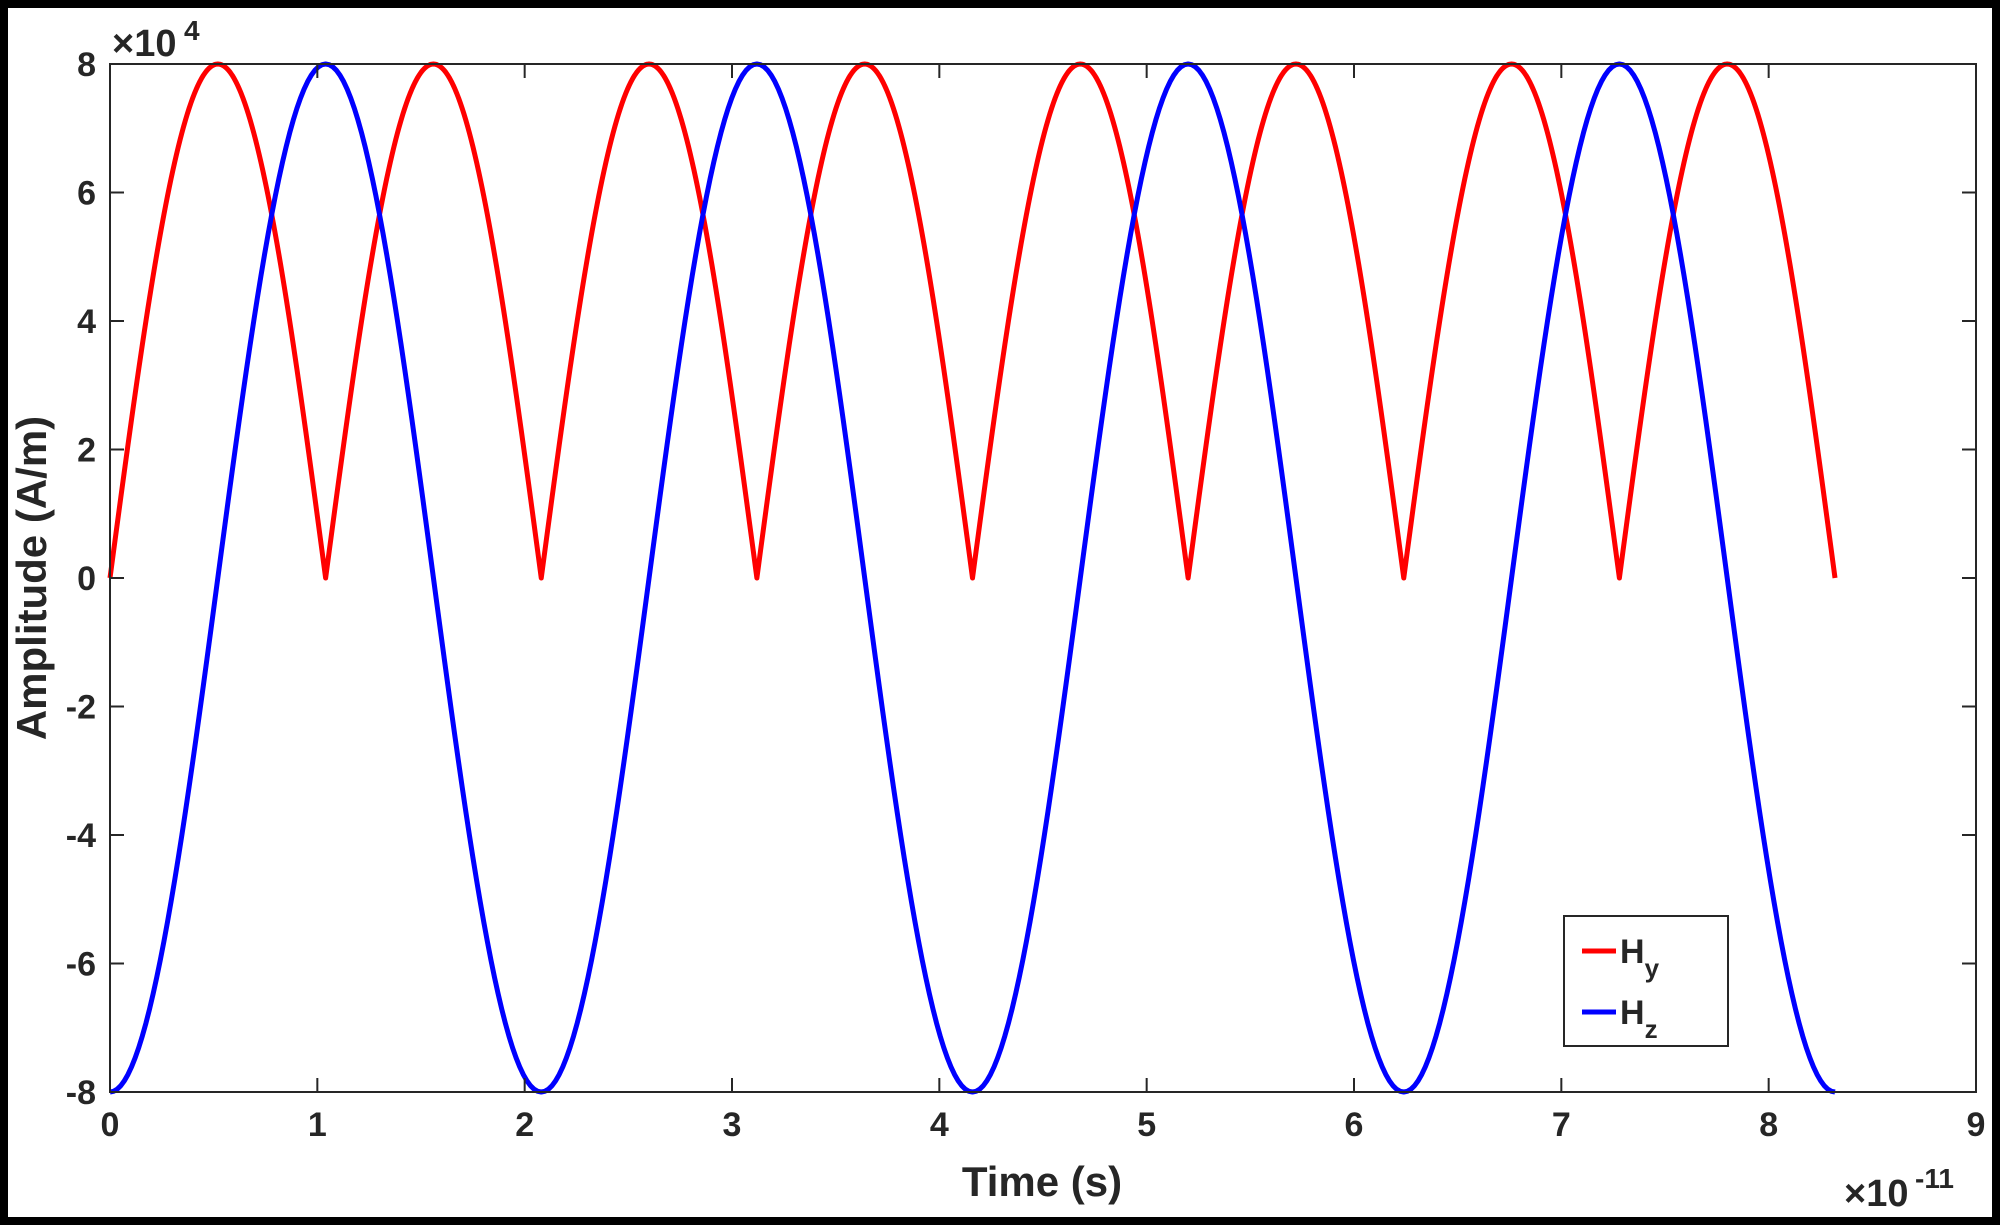 This screenshot has width=2000, height=1225. What do you see at coordinates (1561, 1125) in the screenshot?
I see `x-tick-label: 7` at bounding box center [1561, 1125].